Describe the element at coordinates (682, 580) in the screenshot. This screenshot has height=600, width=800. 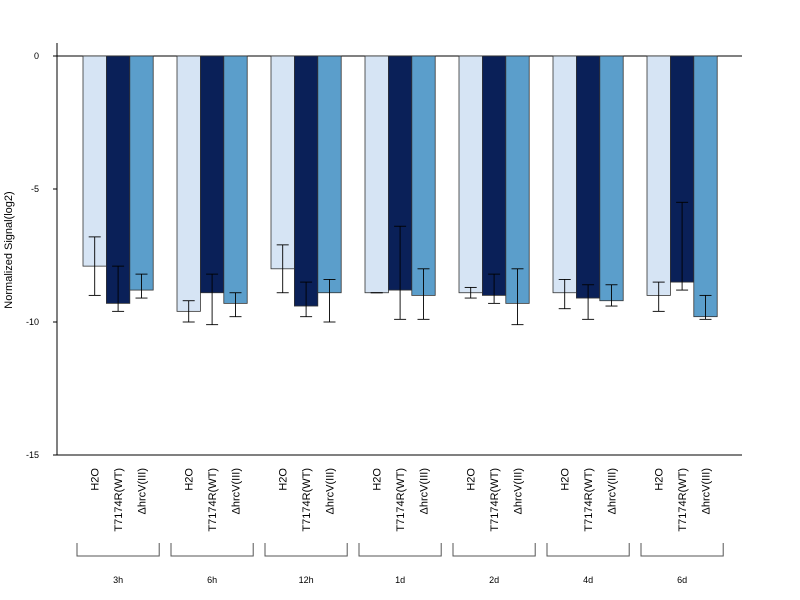
I see `group-label: 6d` at that location.